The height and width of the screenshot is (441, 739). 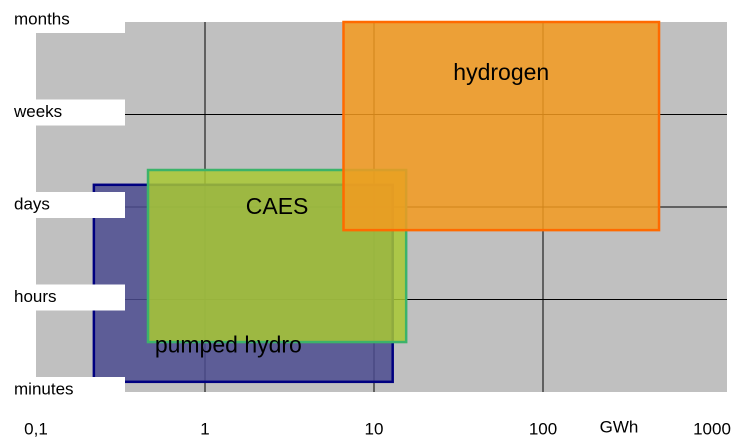 I want to click on x-tick-label: 10, so click(x=374, y=428).